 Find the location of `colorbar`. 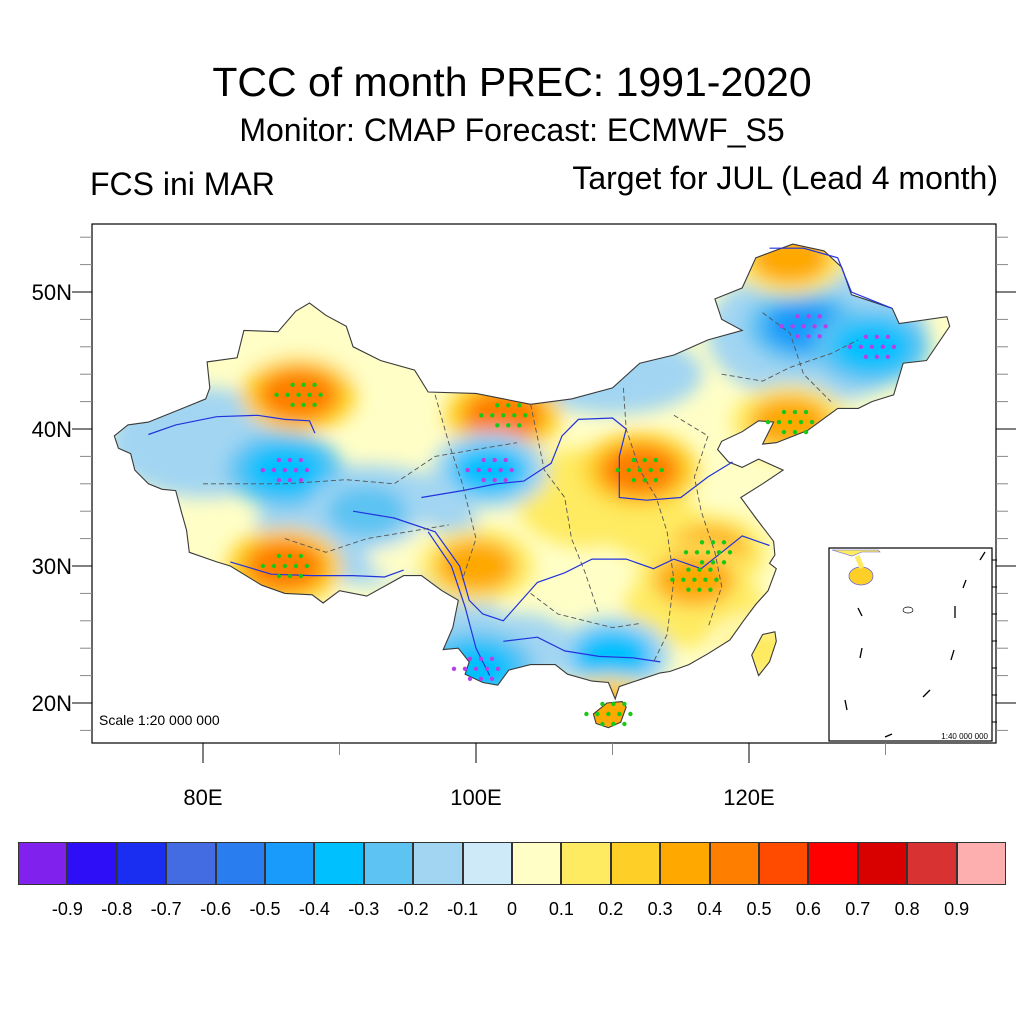

colorbar is located at coordinates (512, 863).